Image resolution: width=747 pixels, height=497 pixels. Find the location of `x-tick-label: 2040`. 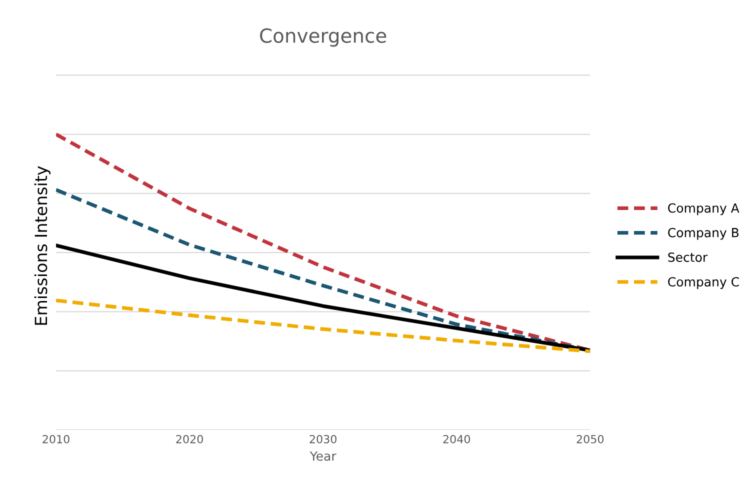

x-tick-label: 2040 is located at coordinates (456, 439).